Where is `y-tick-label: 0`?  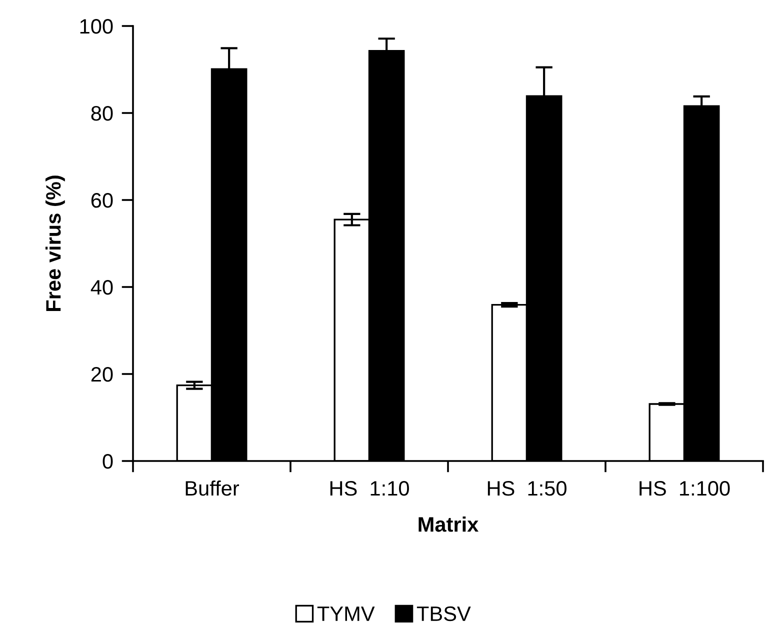
y-tick-label: 0 is located at coordinates (107, 461).